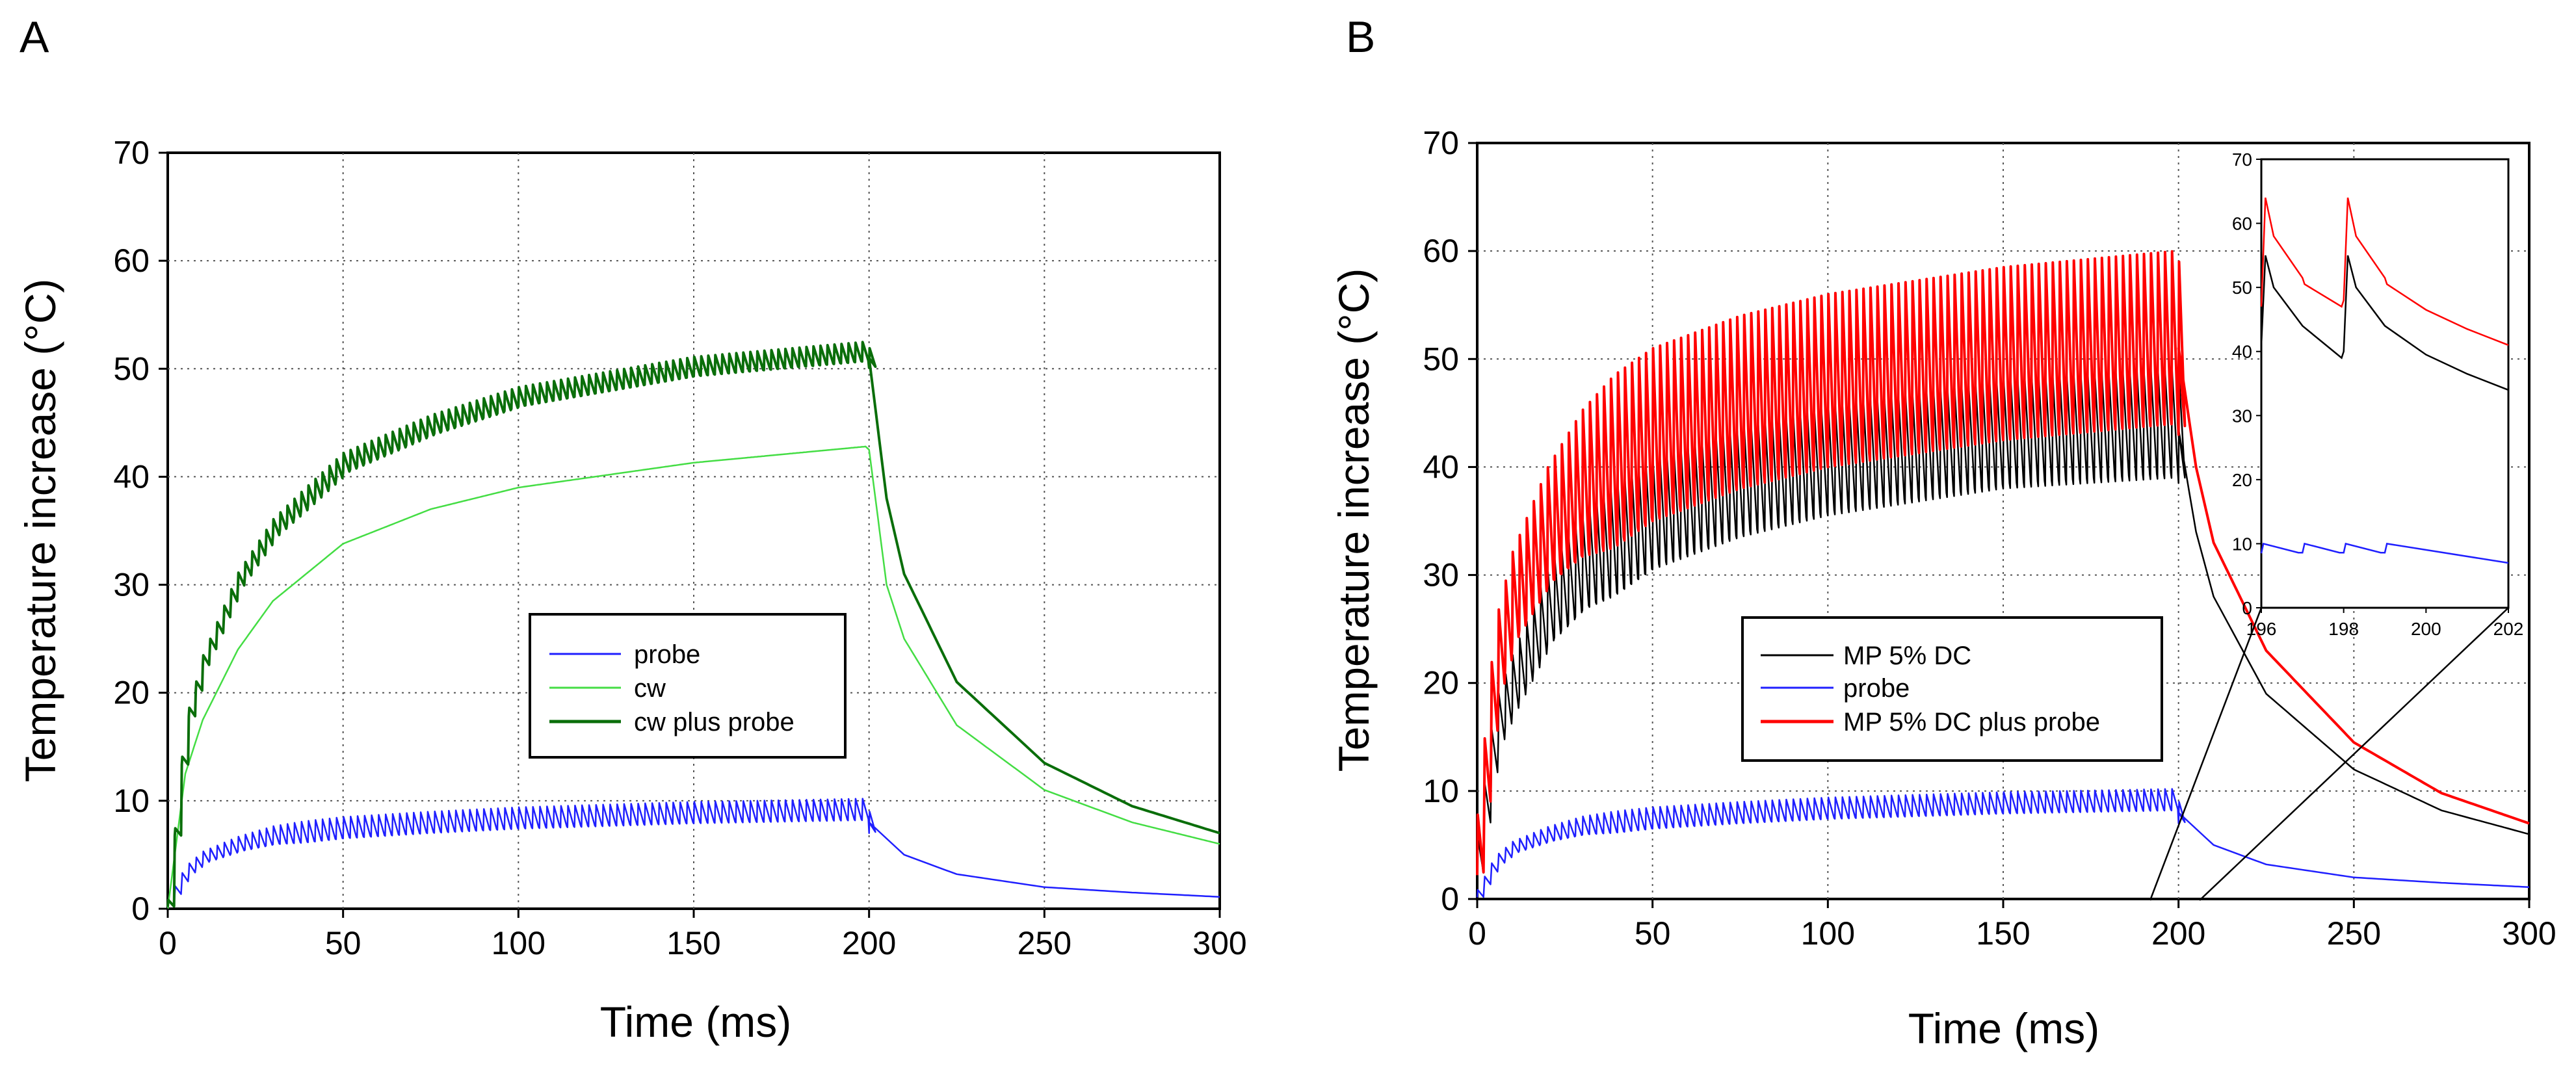 The height and width of the screenshot is (1068, 2576). Describe the element at coordinates (2242, 544) in the screenshot. I see `inset-y-tick-label: 10` at that location.